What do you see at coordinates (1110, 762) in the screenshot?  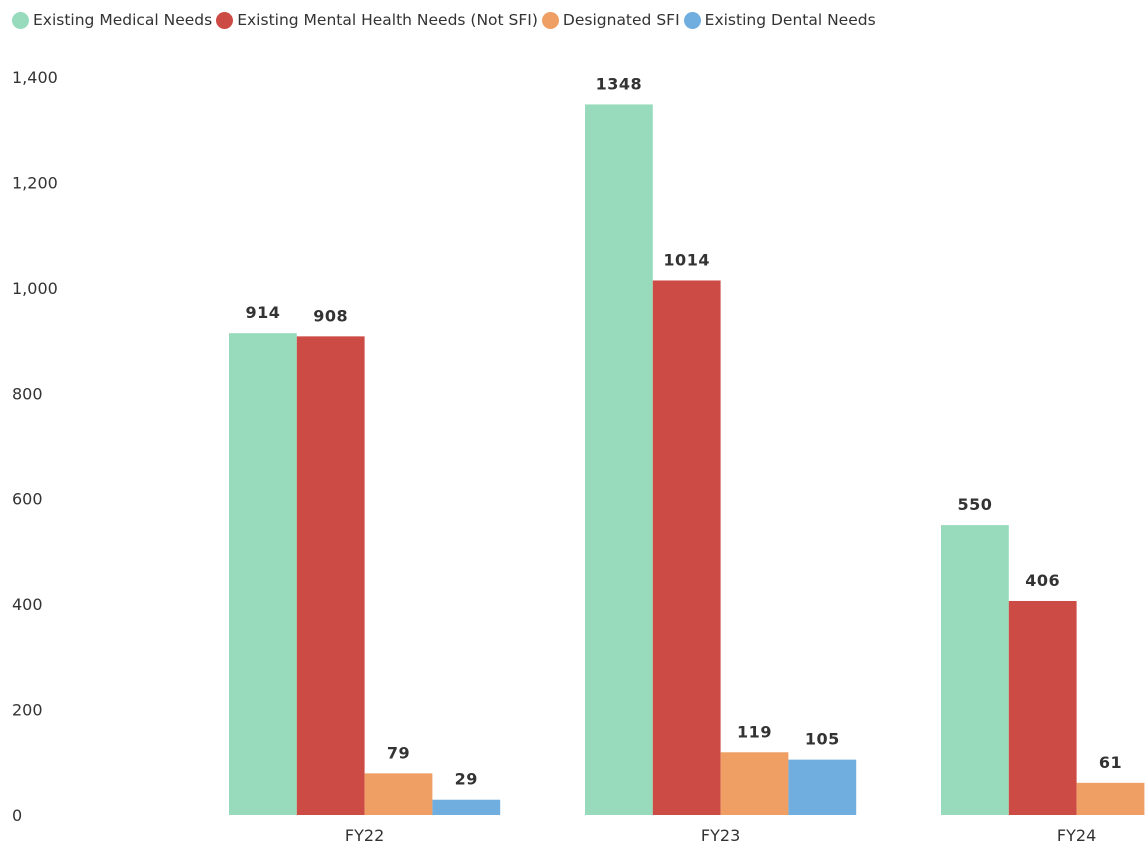 I see `data-label: 61` at bounding box center [1110, 762].